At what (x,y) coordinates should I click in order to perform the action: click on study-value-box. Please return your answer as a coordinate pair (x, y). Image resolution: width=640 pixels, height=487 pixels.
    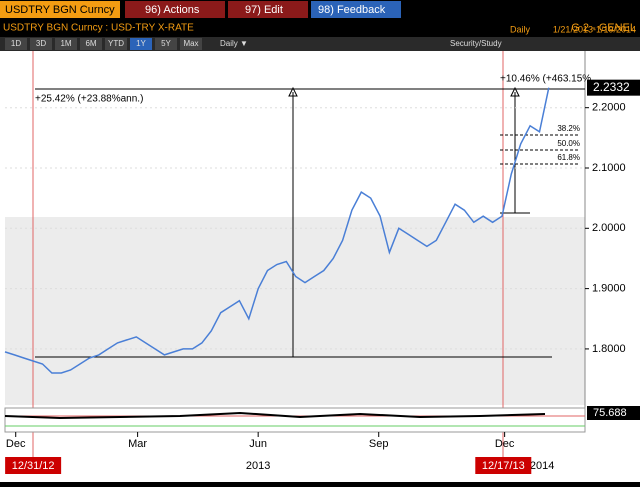
    Looking at the image, I should click on (613, 413).